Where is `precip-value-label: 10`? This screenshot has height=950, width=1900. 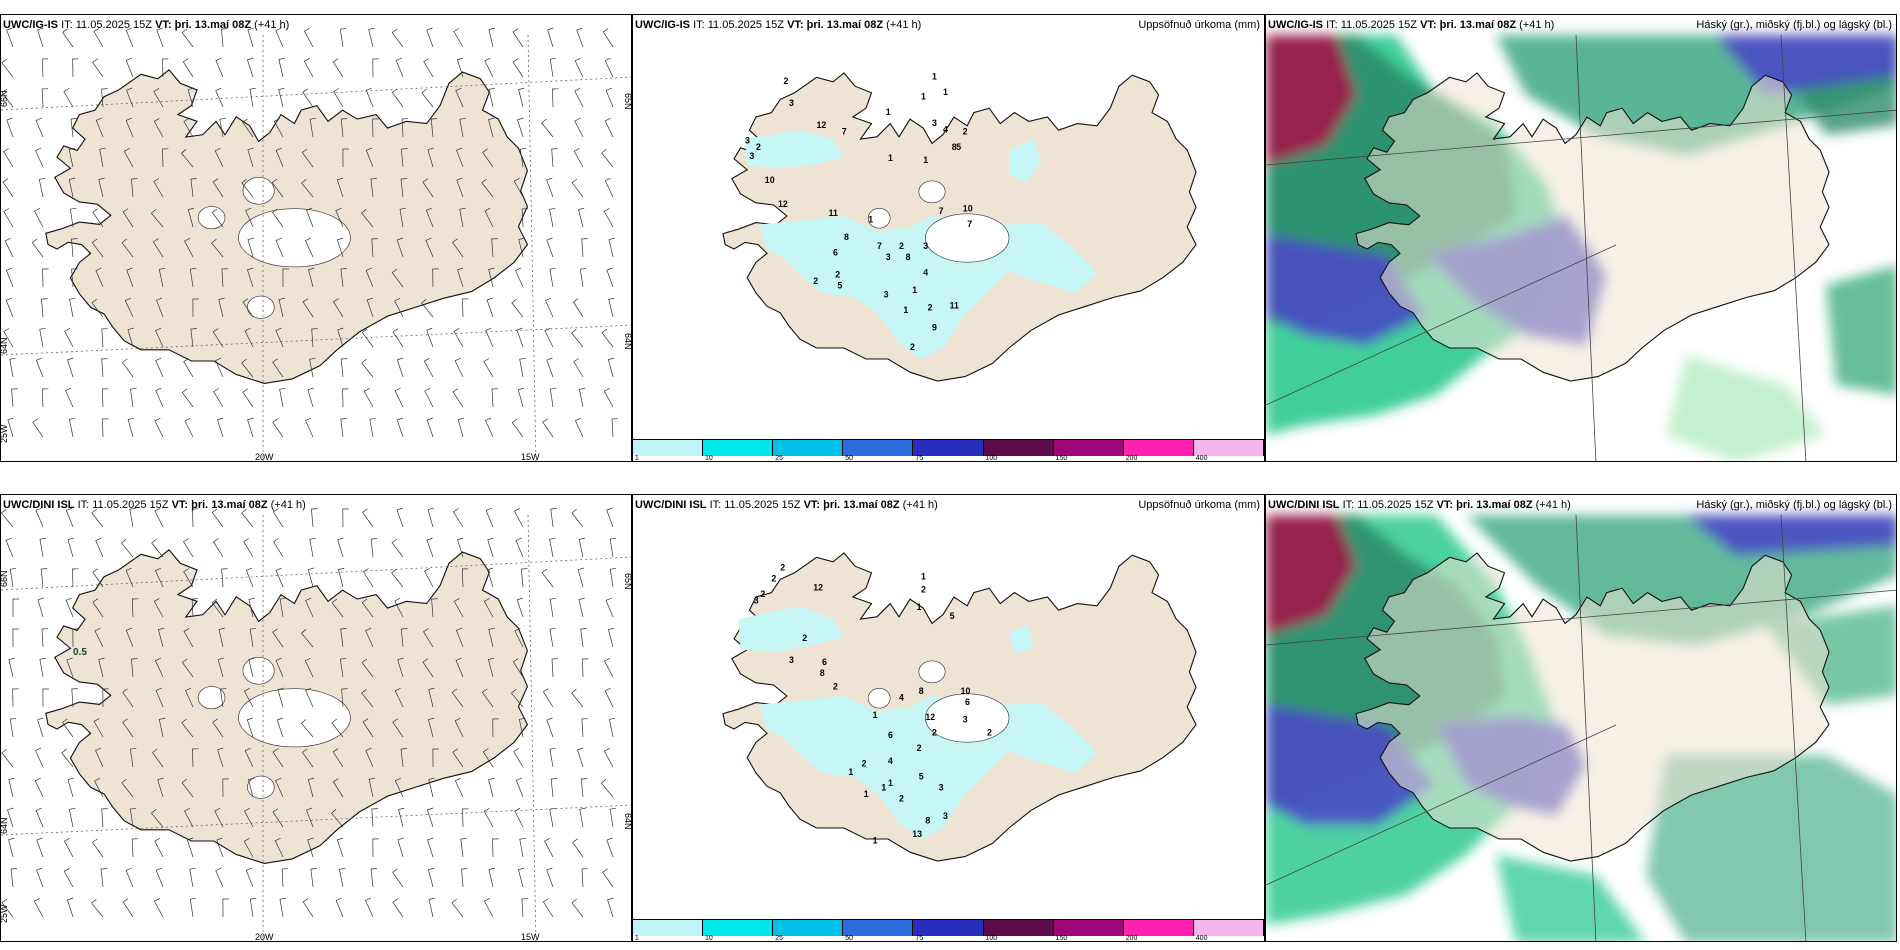
precip-value-label: 10 is located at coordinates (966, 691).